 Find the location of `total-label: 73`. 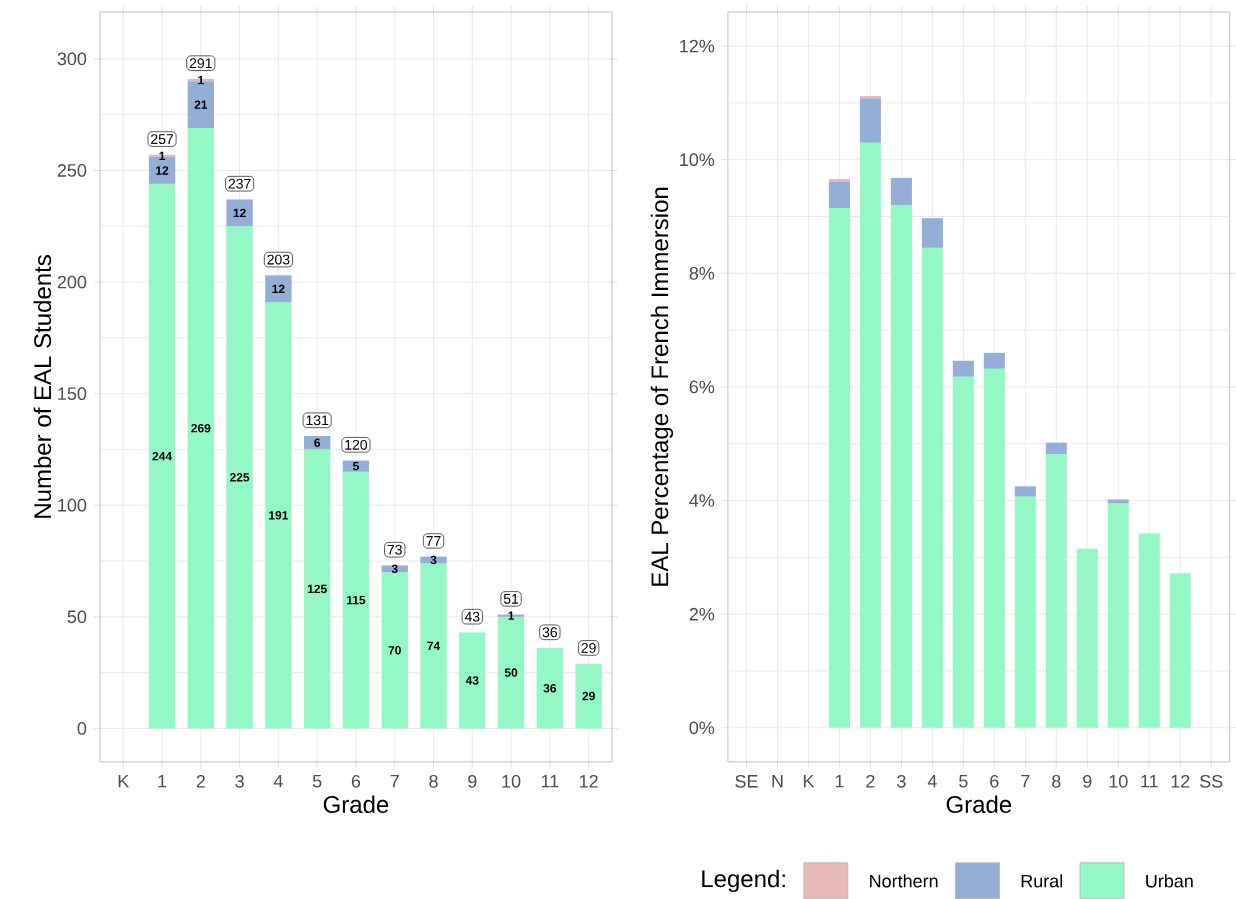

total-label: 73 is located at coordinates (394, 549).